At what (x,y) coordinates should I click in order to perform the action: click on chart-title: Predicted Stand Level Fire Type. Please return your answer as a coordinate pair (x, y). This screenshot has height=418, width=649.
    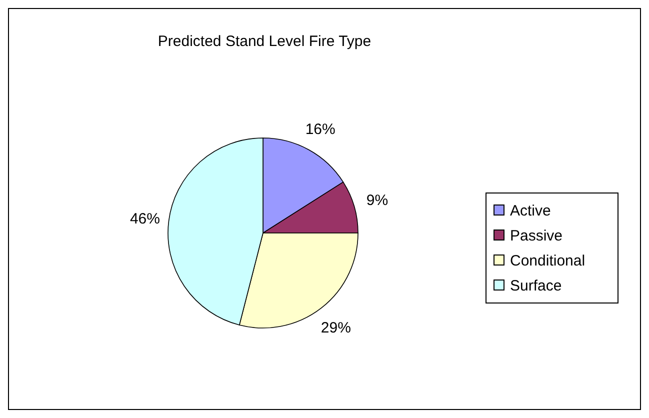
    Looking at the image, I should click on (265, 41).